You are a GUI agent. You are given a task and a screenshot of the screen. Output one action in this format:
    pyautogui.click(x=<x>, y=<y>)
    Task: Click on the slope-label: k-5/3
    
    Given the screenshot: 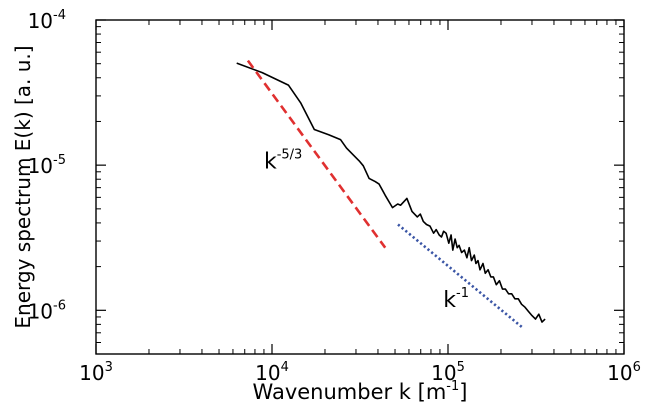 What is the action you would take?
    pyautogui.click(x=283, y=160)
    